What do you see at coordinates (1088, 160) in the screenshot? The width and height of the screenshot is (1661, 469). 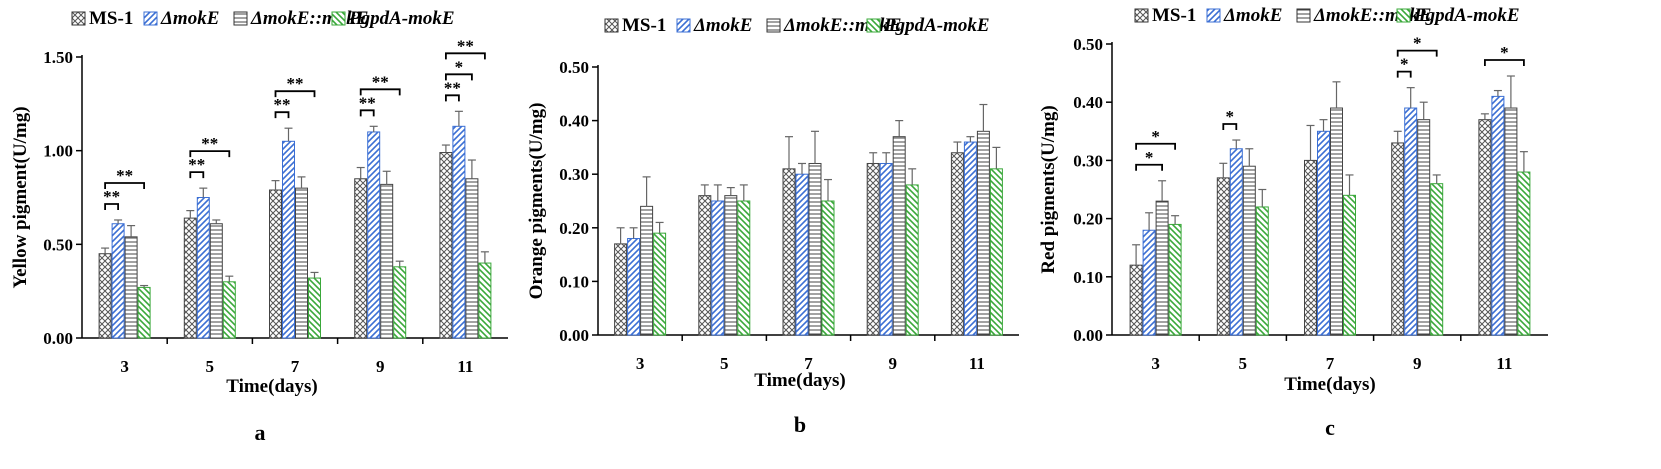 I see `y-tick-label: 0.30` at bounding box center [1088, 160].